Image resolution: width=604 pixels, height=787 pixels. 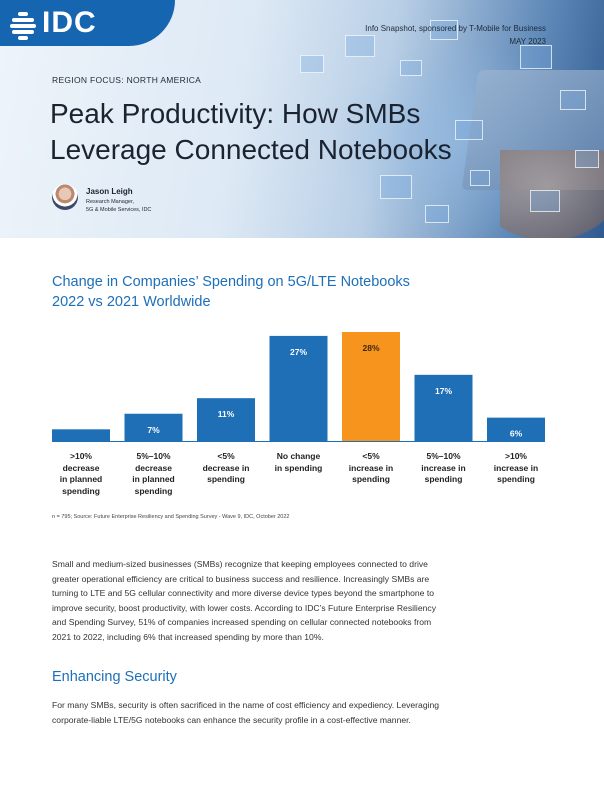 I want to click on section-heading: Enhancing Security, so click(x=114, y=677).